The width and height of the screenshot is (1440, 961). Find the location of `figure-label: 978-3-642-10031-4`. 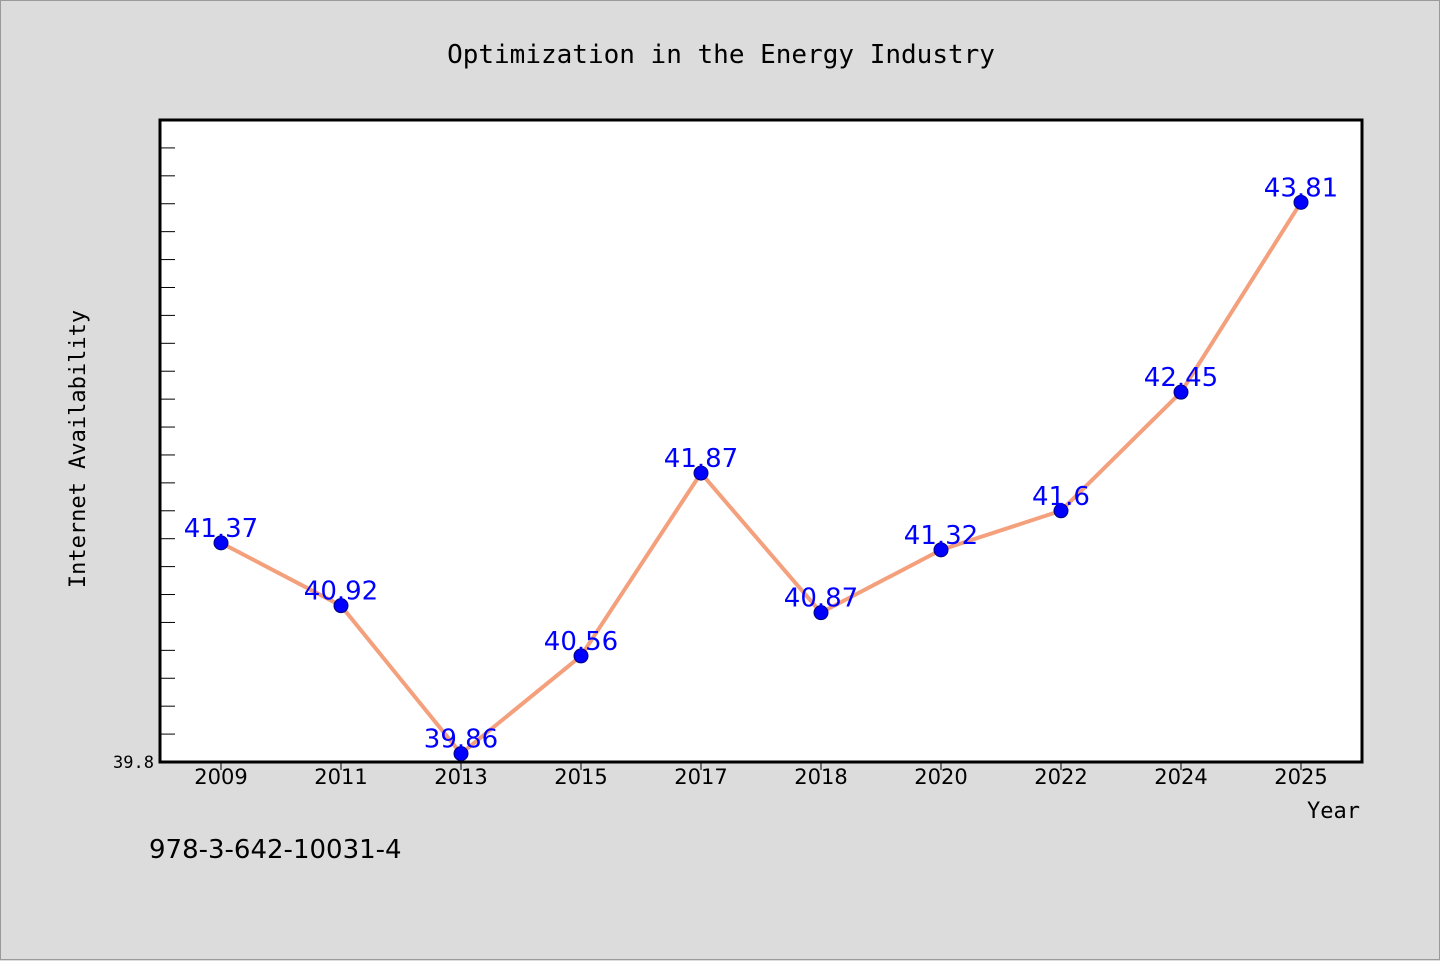

figure-label: 978-3-642-10031-4 is located at coordinates (275, 850).